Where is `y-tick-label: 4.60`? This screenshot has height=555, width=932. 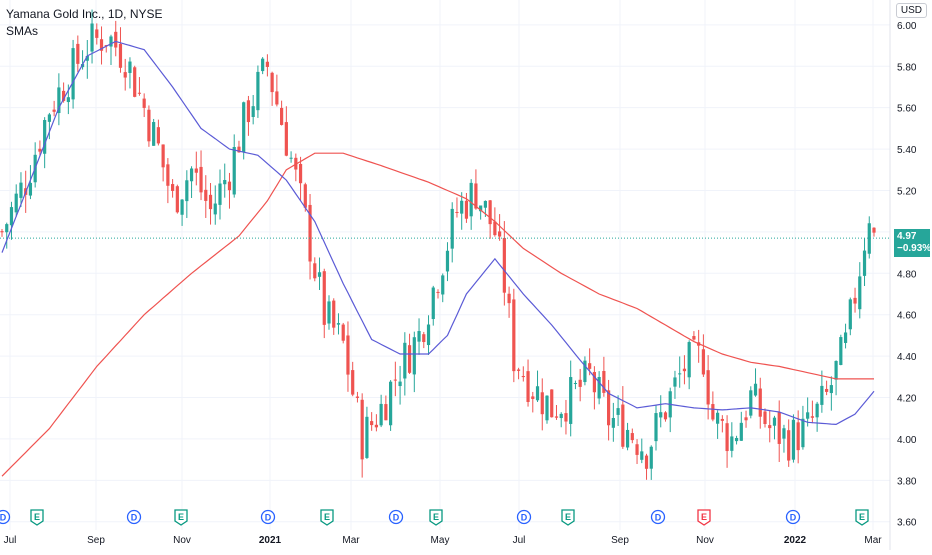 y-tick-label: 4.60 is located at coordinates (907, 316).